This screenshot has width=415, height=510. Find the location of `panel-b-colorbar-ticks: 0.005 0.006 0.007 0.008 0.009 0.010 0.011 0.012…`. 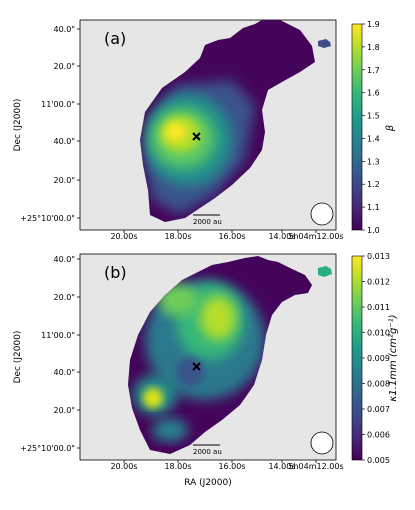

panel-b-colorbar-ticks: 0.005 0.006 0.007 0.008 0.009 0.010 0.011 0.012… is located at coordinates (376, 358).